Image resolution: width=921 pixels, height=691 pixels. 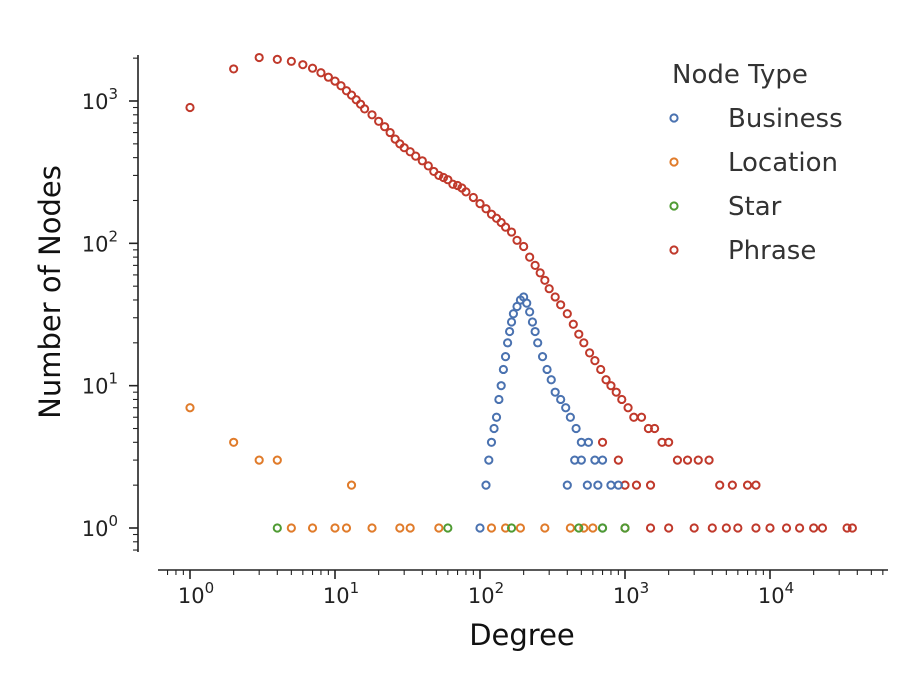 I want to click on legend-entry-location: Location, so click(x=783, y=163).